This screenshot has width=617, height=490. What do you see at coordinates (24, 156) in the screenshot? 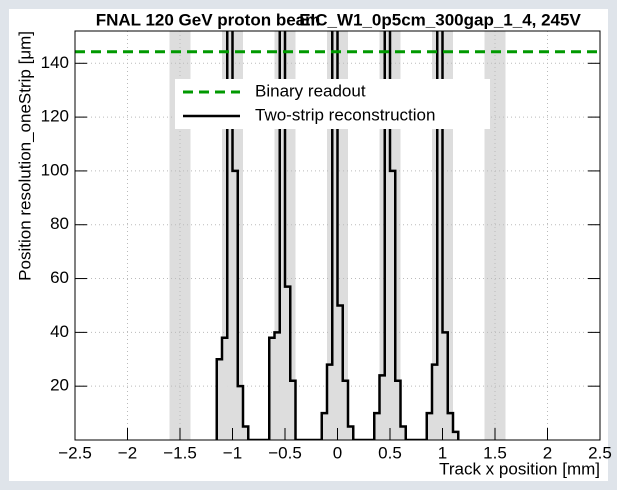
I see `y-axis-label: Position resolution_oneStrip [μm]` at bounding box center [24, 156].